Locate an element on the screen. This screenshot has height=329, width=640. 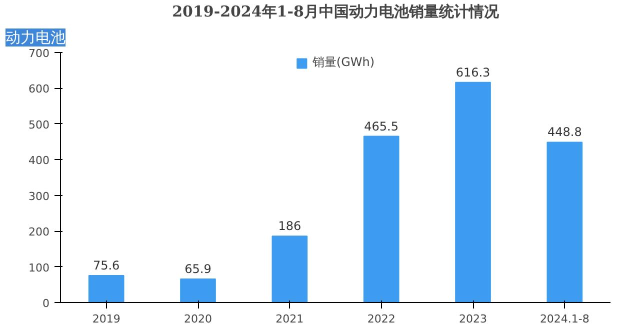
data-label: 465.5 is located at coordinates (381, 126).